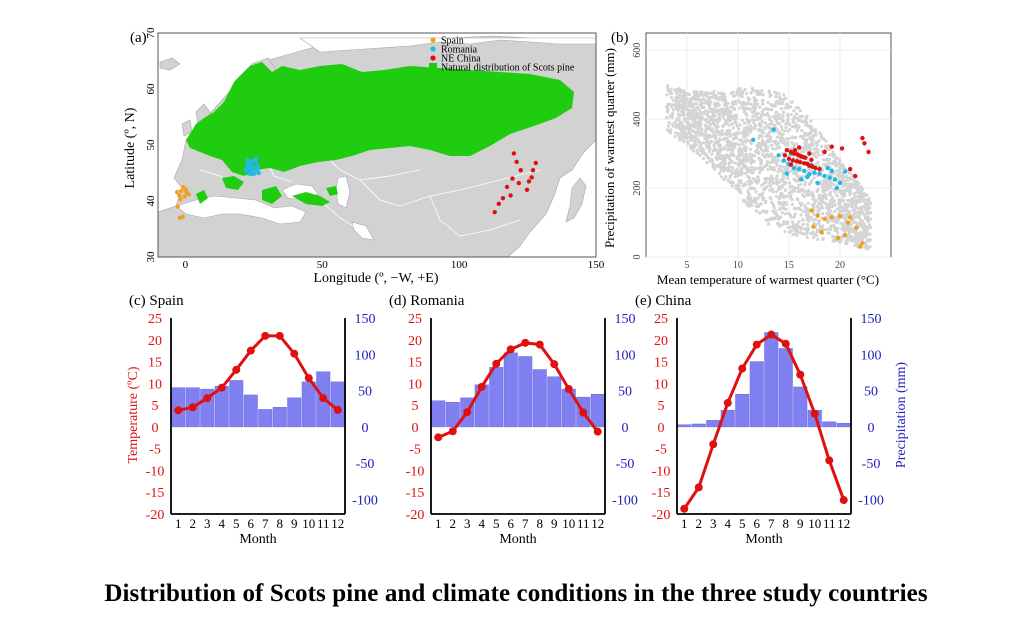 The width and height of the screenshot is (1032, 637). I want to click on legend-entry: Romania, so click(459, 50).